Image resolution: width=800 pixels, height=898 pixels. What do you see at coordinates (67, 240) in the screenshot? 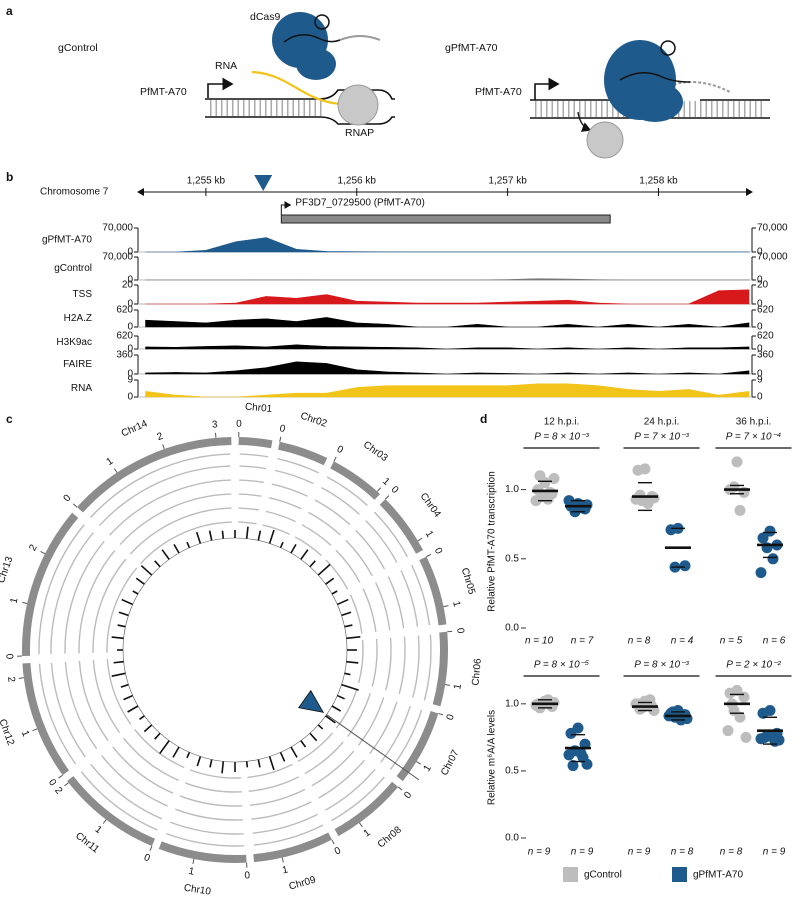
I see `track-name: gPfMT-A70` at bounding box center [67, 240].